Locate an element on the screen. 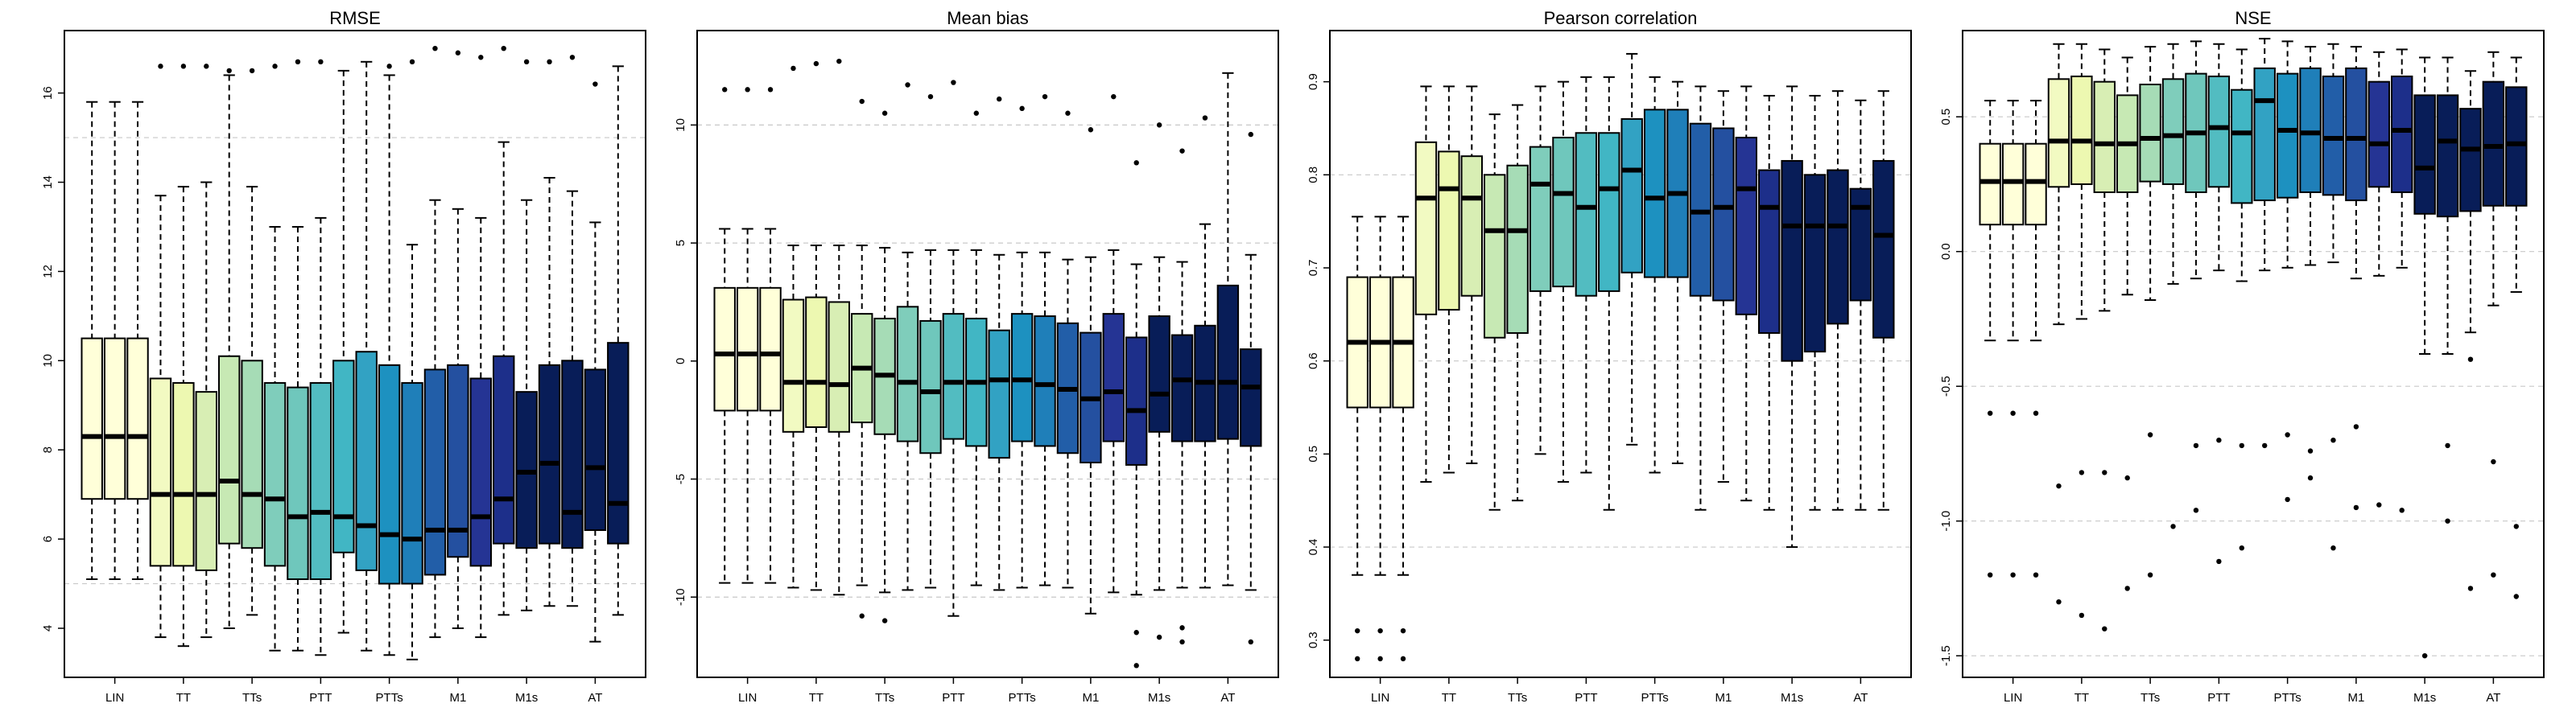 This screenshot has height=724, width=2576. x-tick-label: TTs is located at coordinates (1517, 698).